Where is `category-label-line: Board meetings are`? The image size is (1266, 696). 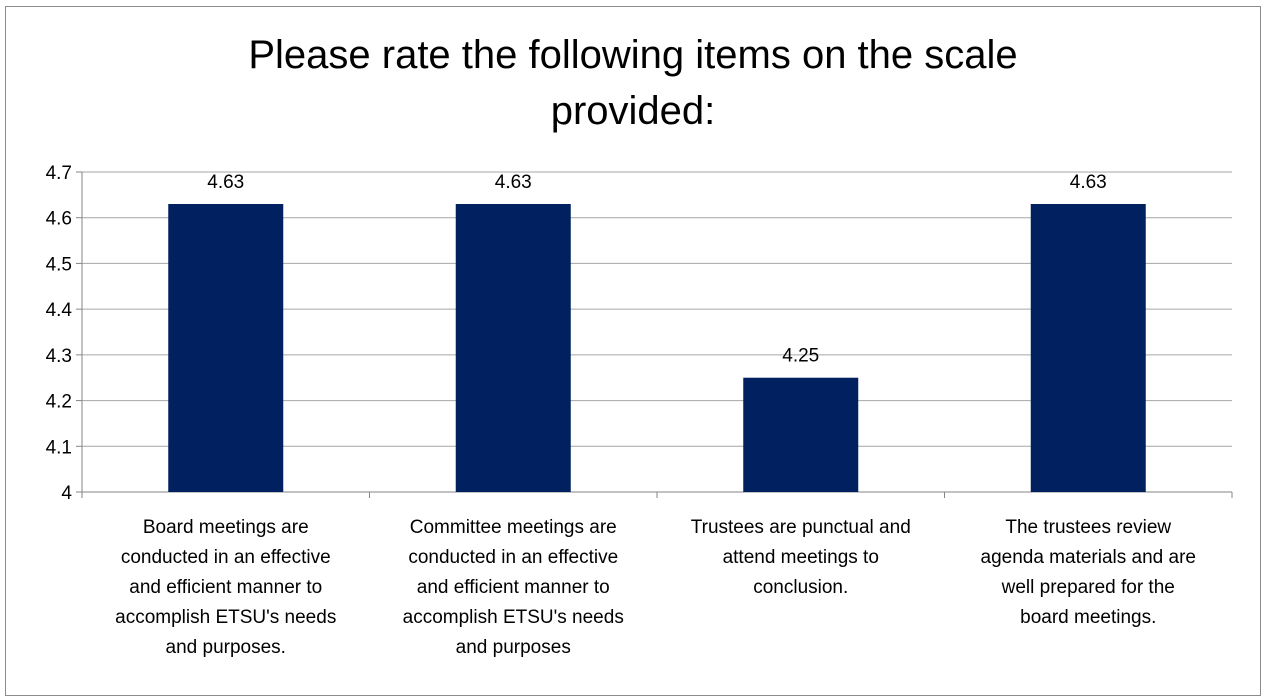 category-label-line: Board meetings are is located at coordinates (226, 527).